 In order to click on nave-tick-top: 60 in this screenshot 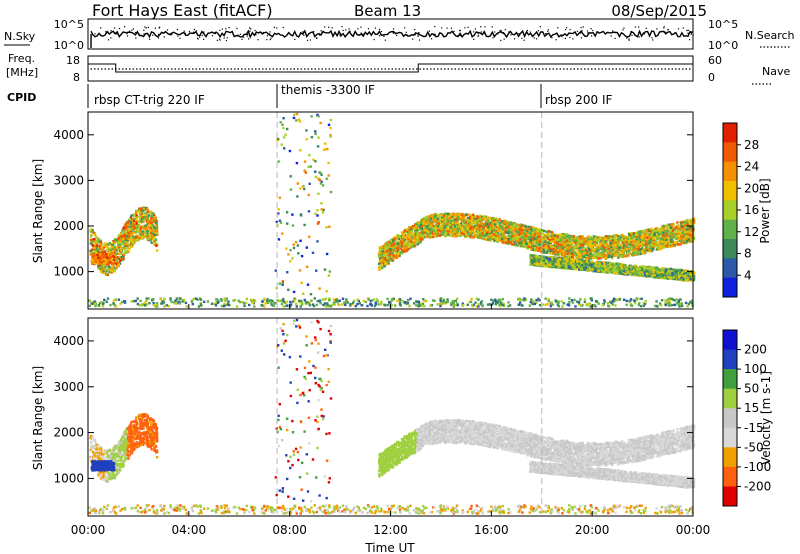, I will do `click(715, 60)`.